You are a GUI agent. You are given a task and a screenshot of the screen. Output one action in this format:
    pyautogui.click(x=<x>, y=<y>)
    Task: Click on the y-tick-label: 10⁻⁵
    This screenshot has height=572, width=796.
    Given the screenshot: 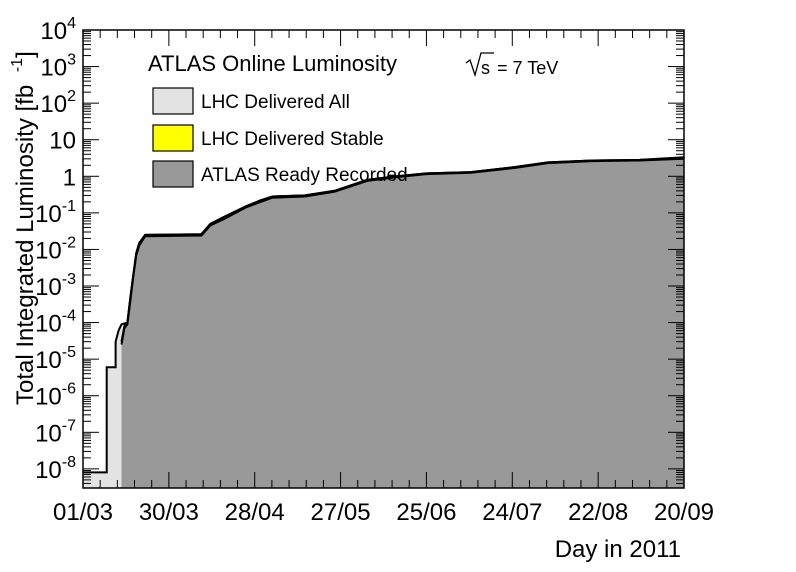 What is the action you would take?
    pyautogui.click(x=55, y=359)
    